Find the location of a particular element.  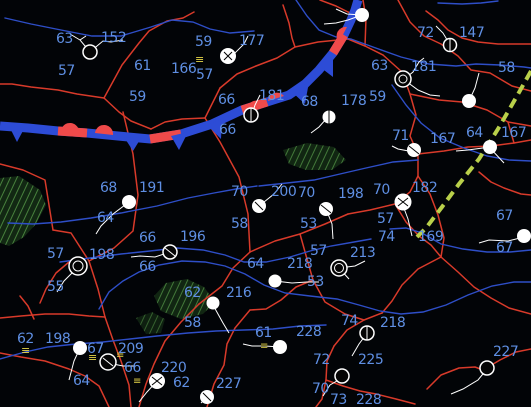

station-dew: 64 is located at coordinates (105, 218).